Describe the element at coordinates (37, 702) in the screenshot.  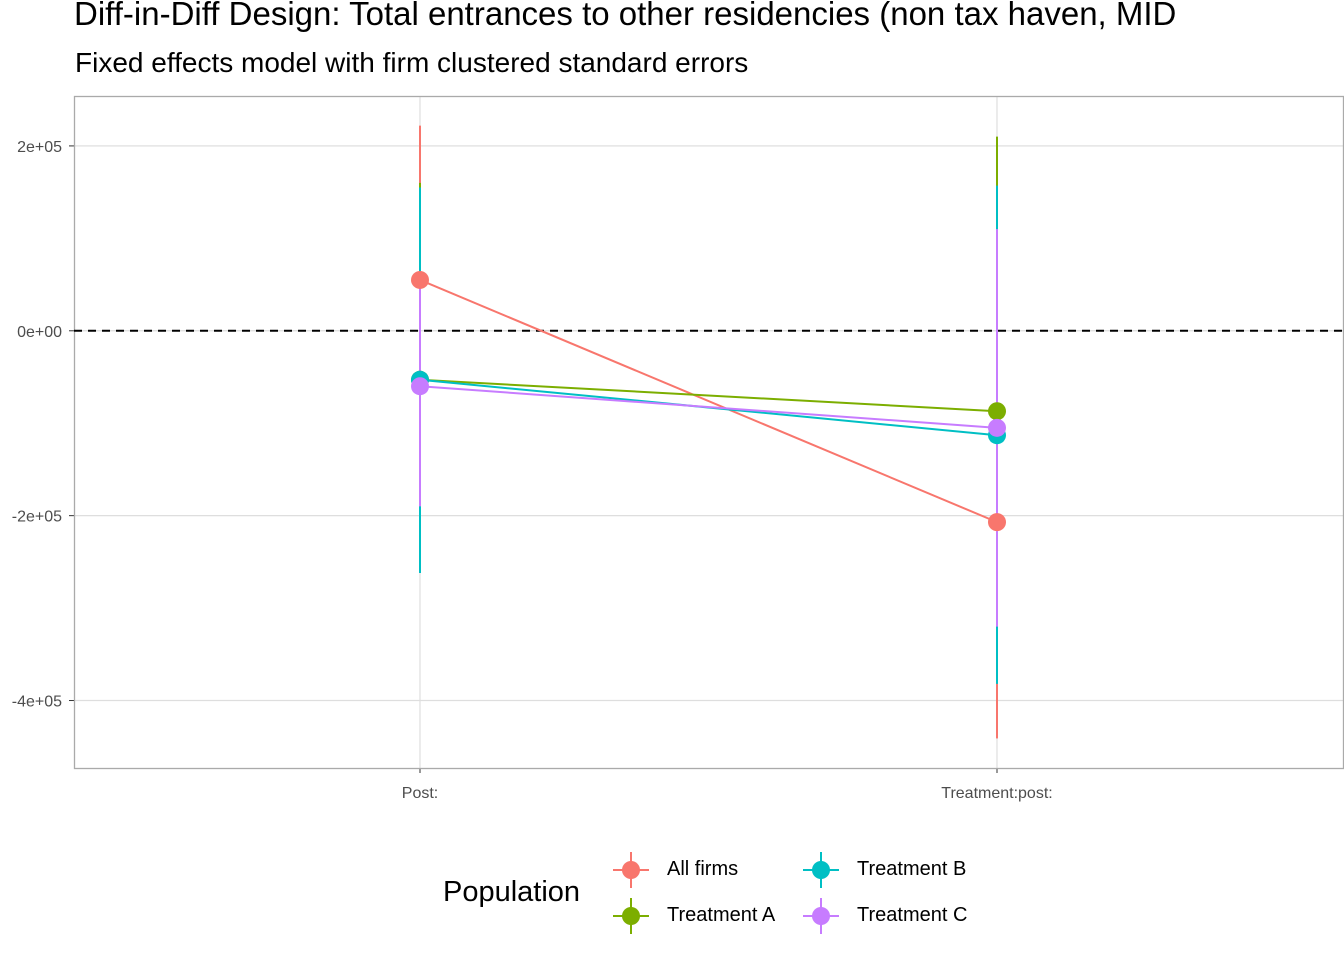
I see `y-tick-label: -4e+05` at that location.